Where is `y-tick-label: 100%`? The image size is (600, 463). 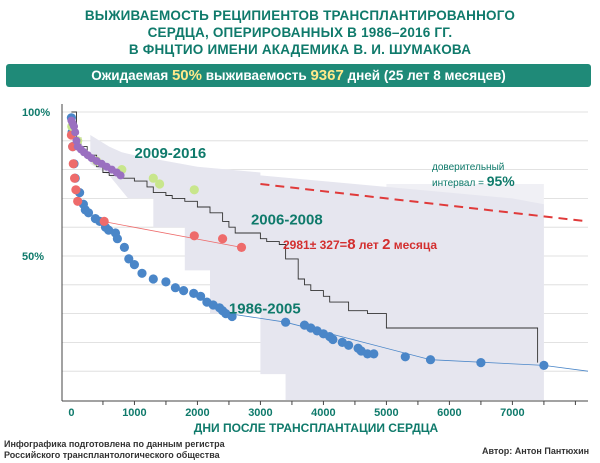 y-tick-label: 100% is located at coordinates (36, 113).